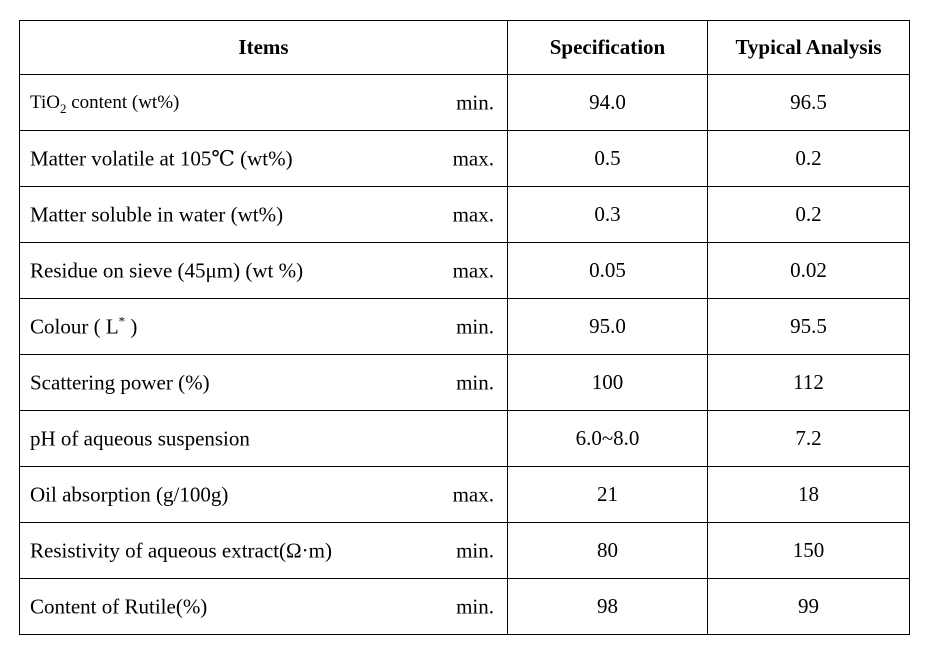 Image resolution: width=935 pixels, height=648 pixels. I want to click on item-cell: Residue on sieve (45μm) (wt %) max., so click(263, 270).